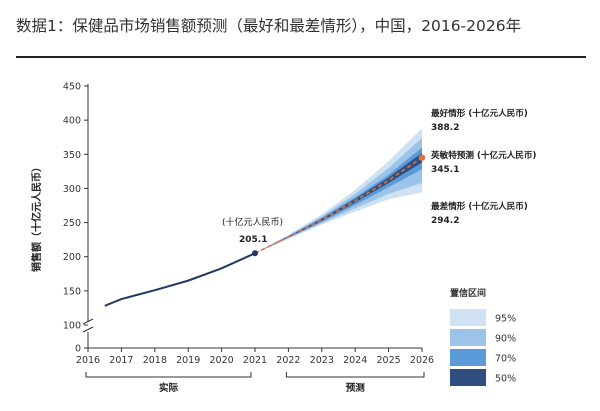 The height and width of the screenshot is (411, 600). I want to click on x-tick-label: 2018, so click(155, 360).